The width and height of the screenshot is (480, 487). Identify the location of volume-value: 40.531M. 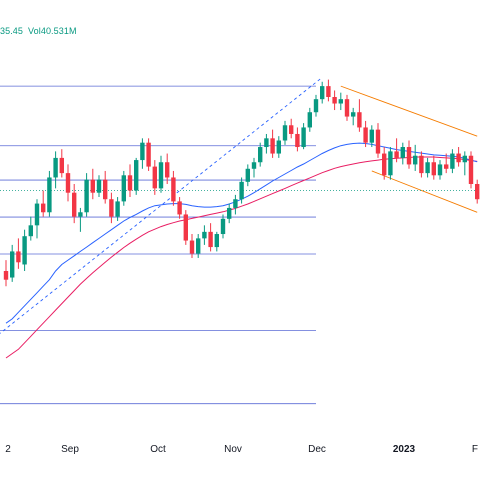
(58, 31).